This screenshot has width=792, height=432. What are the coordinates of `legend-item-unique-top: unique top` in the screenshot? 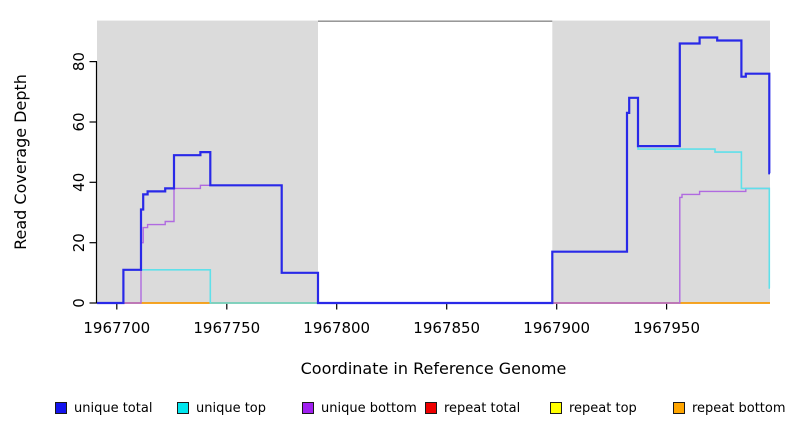 It's located at (221, 408).